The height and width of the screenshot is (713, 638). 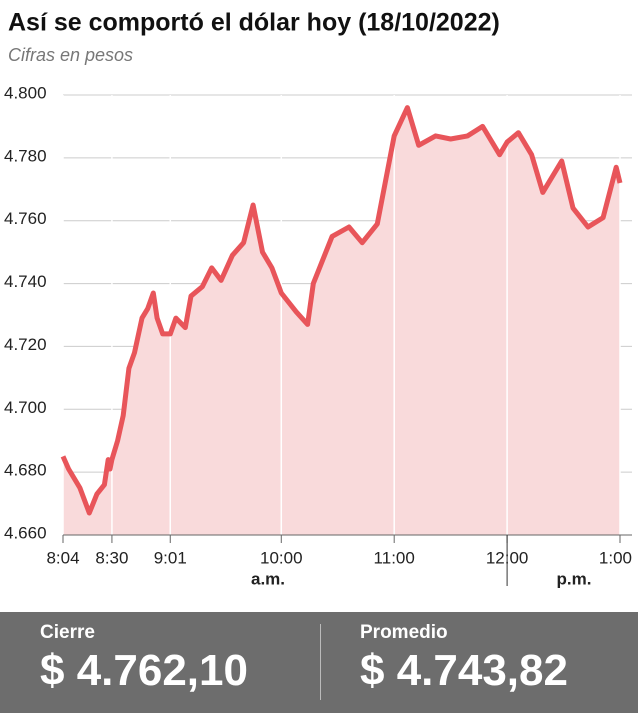 I want to click on y-tick-label: 4.700, so click(x=25, y=407).